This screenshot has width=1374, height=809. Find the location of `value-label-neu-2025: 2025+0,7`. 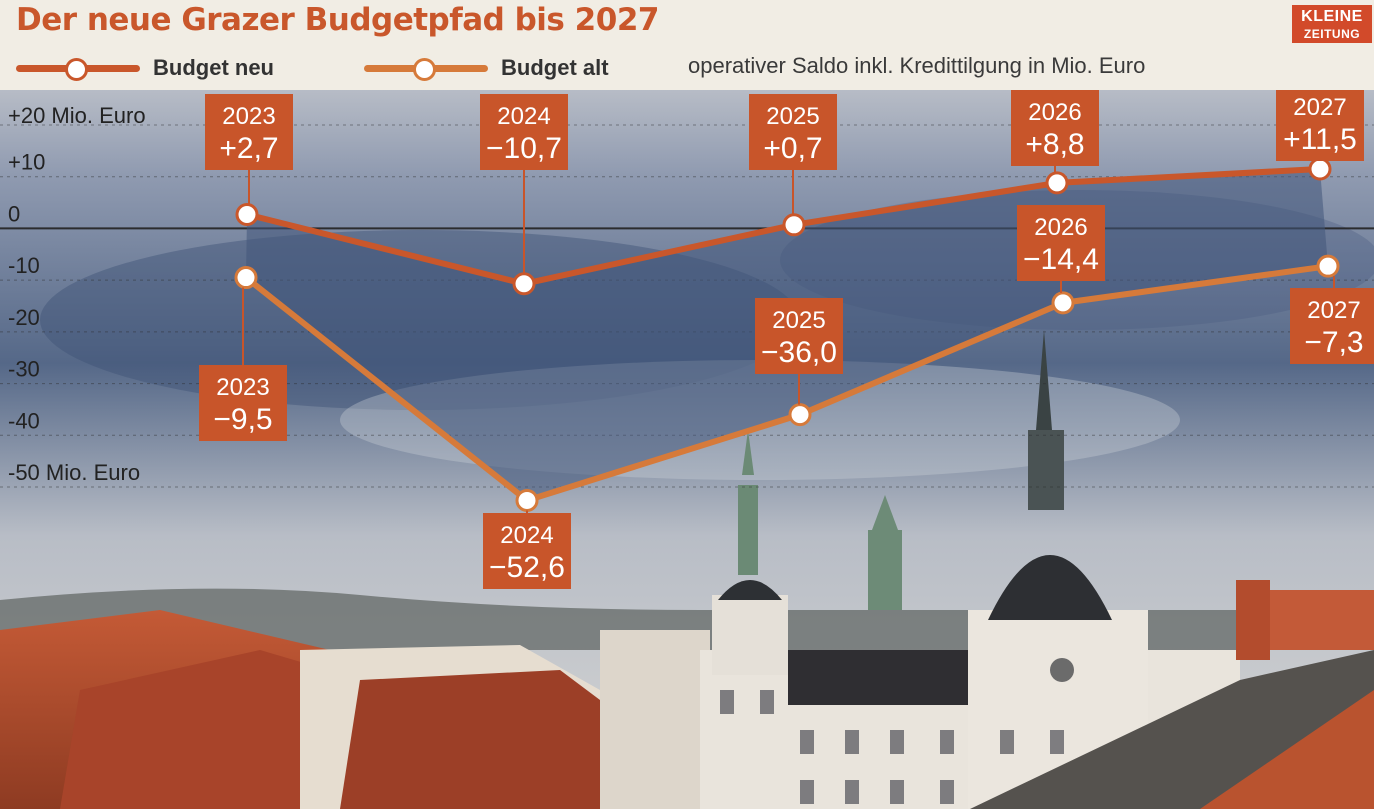

value-label-neu-2025: 2025+0,7 is located at coordinates (793, 154).